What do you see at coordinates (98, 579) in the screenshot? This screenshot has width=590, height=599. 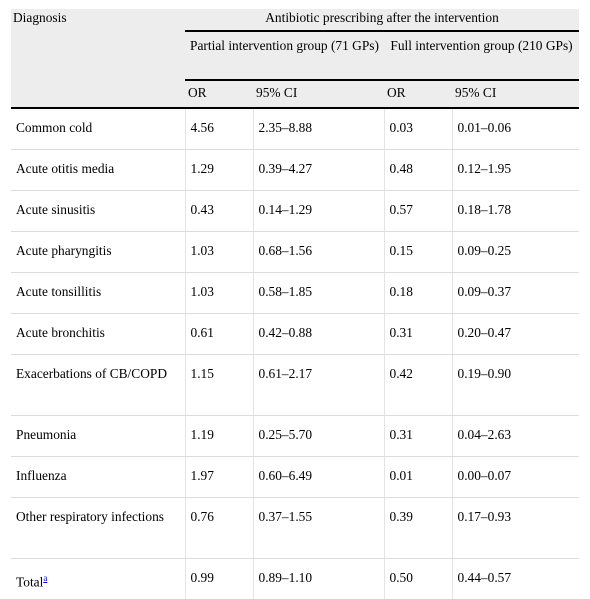 I see `diagnosis-cell: Totala` at bounding box center [98, 579].